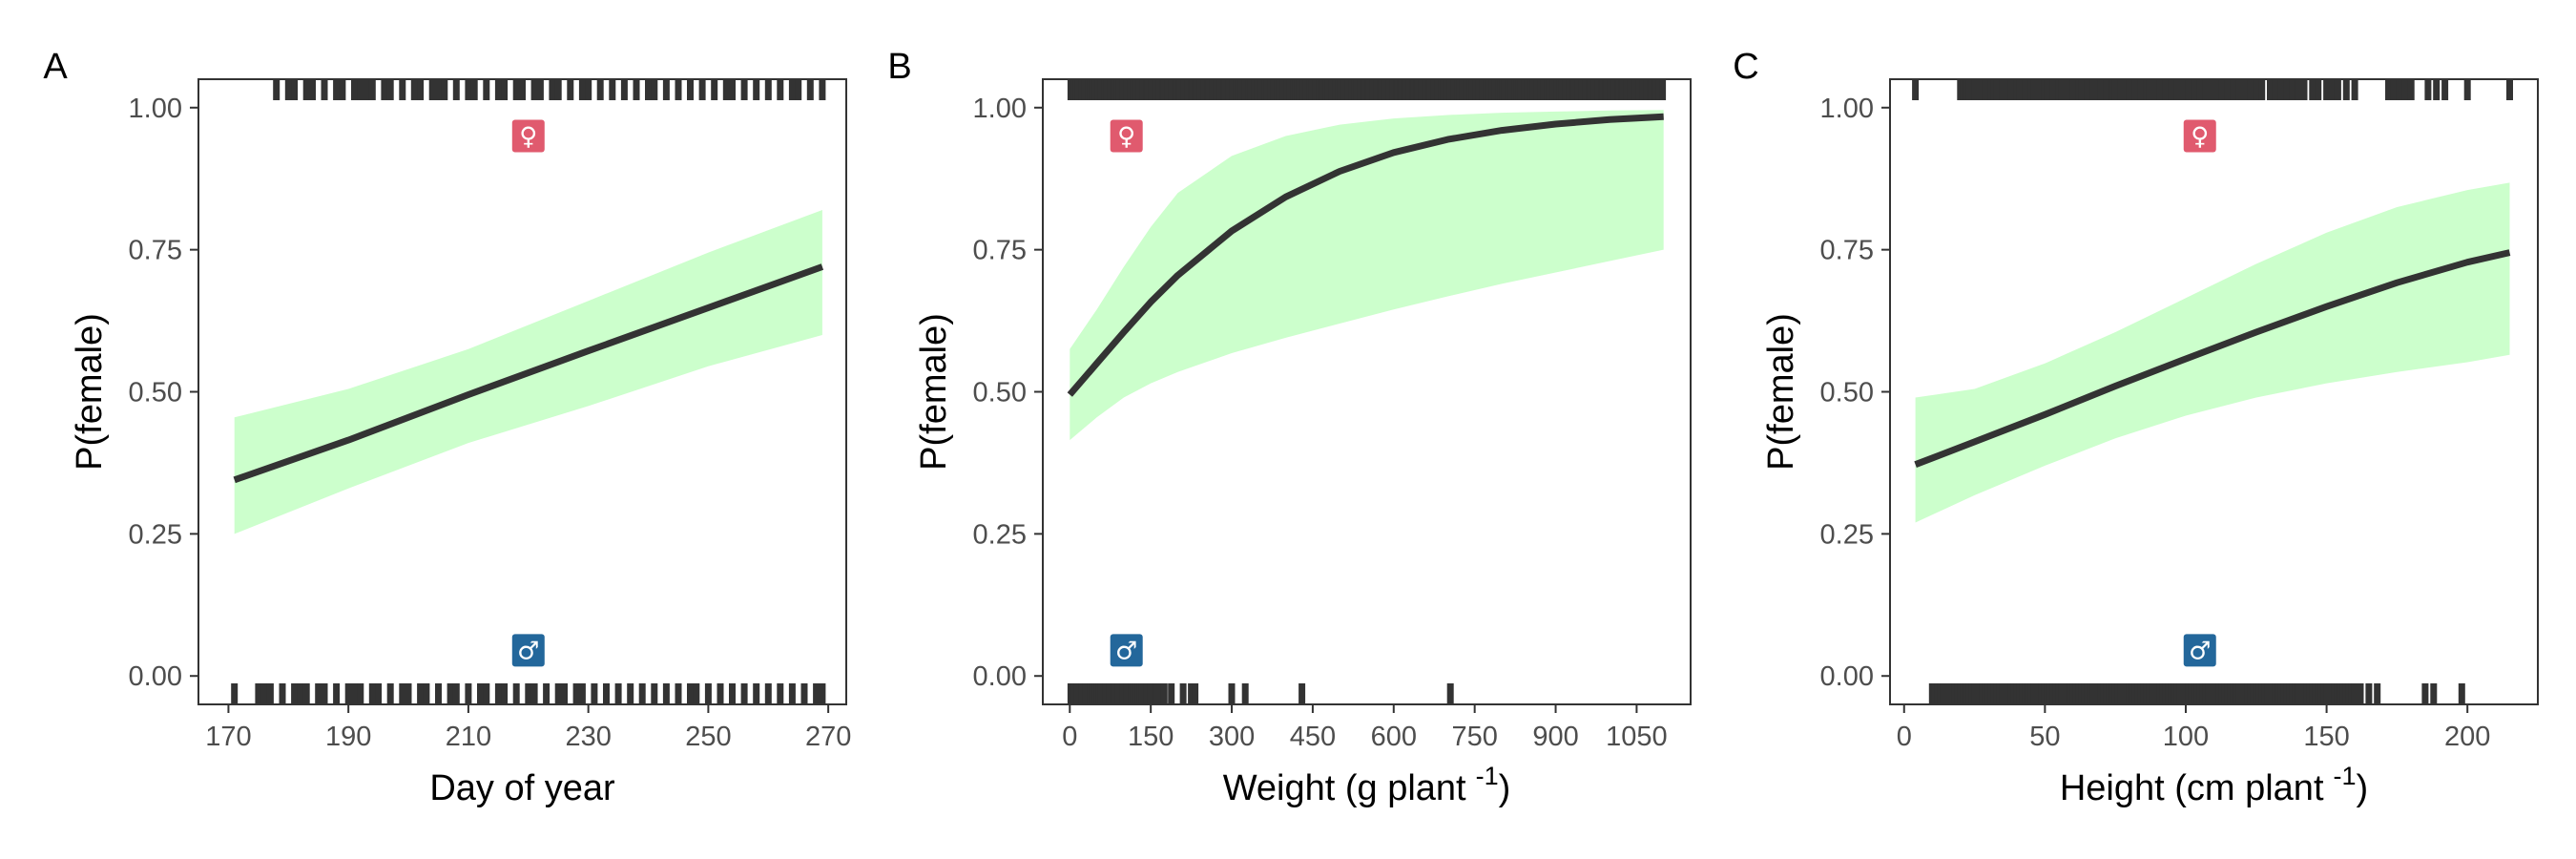 This screenshot has width=2576, height=859. I want to click on x-tick-label: 230, so click(588, 737).